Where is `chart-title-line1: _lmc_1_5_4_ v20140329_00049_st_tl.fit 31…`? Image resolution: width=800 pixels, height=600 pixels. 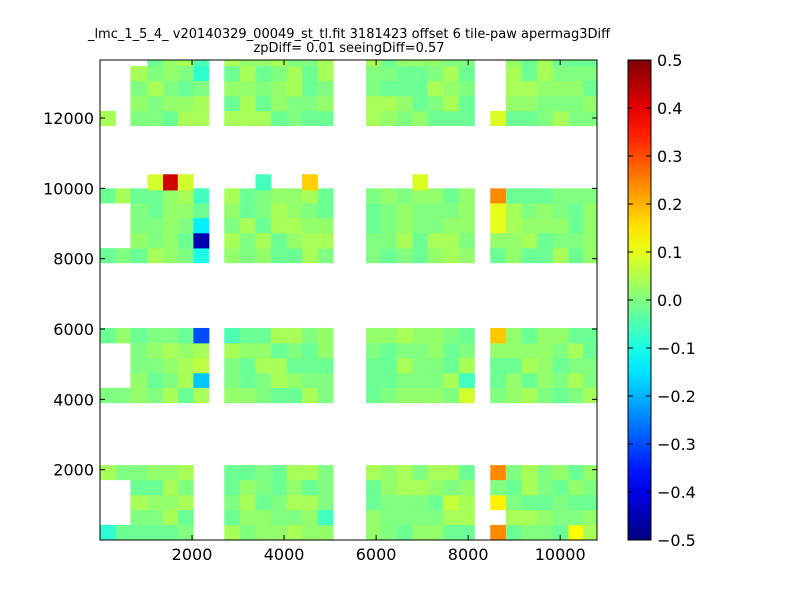
chart-title-line1: _lmc_1_5_4_ v20140329_00049_st_tl.fit 31… is located at coordinates (349, 34).